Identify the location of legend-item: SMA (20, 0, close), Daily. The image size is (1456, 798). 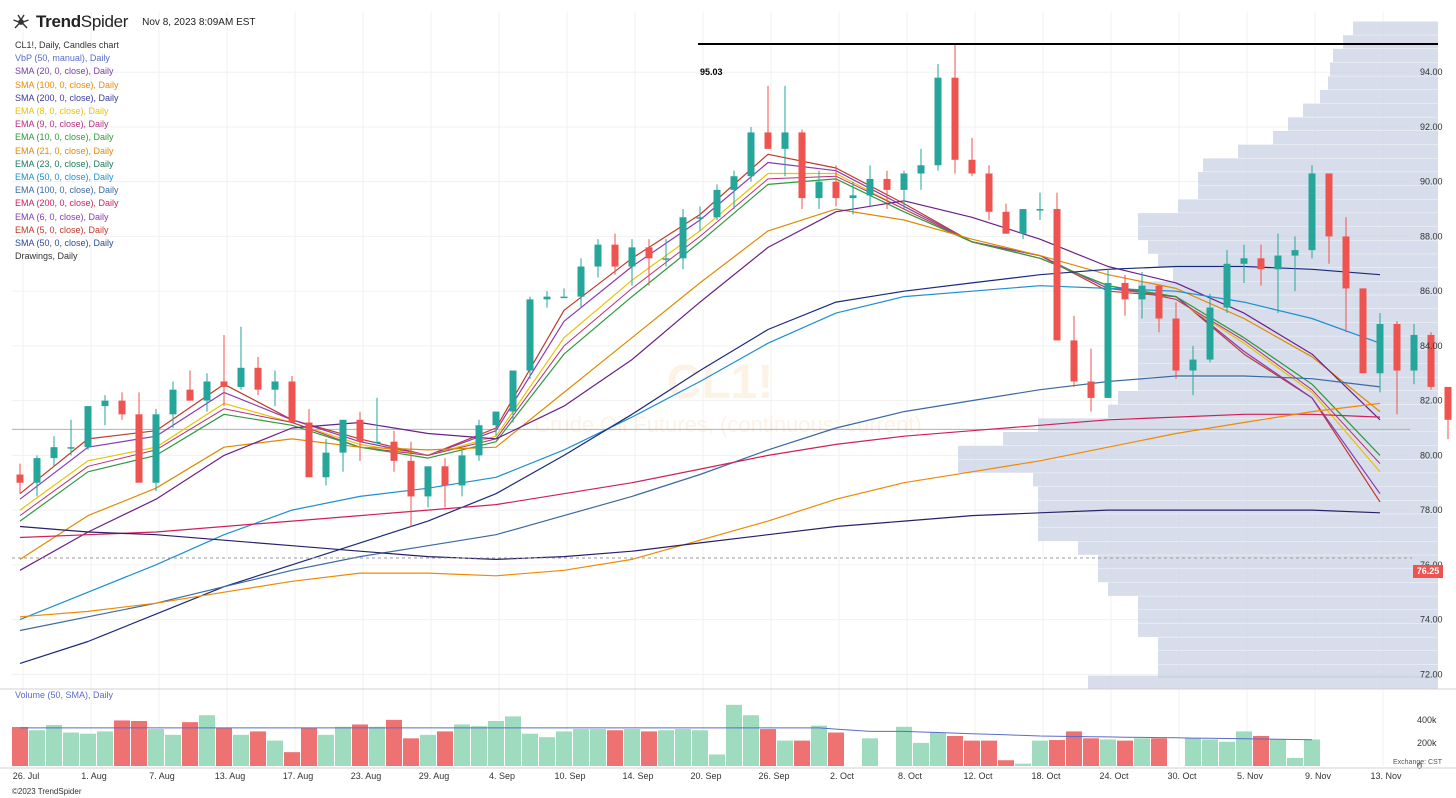
(64, 71).